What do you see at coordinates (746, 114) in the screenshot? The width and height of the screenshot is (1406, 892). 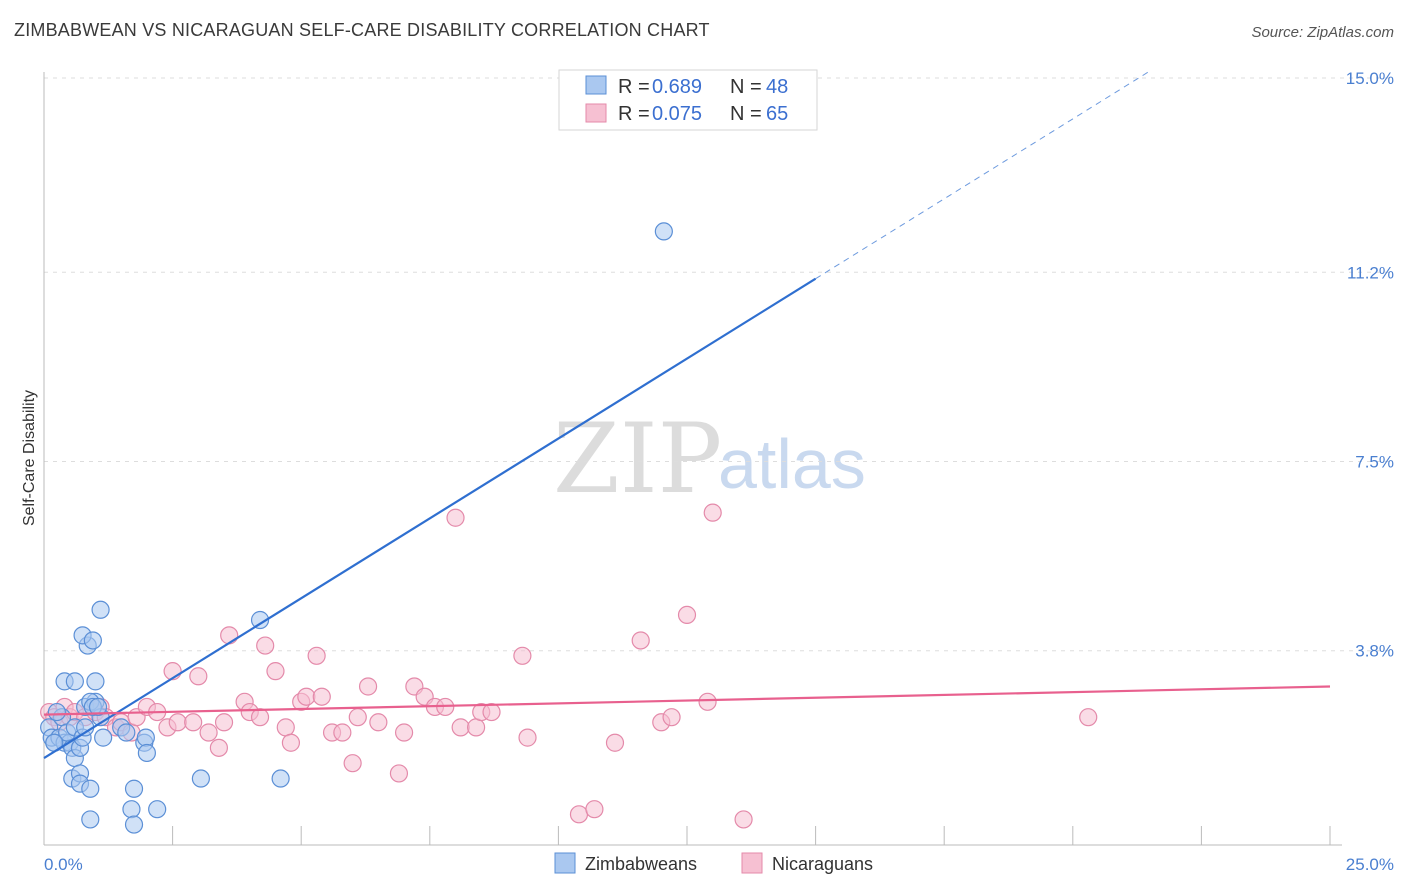 I see `legend-n-label-2: N =` at bounding box center [746, 114].